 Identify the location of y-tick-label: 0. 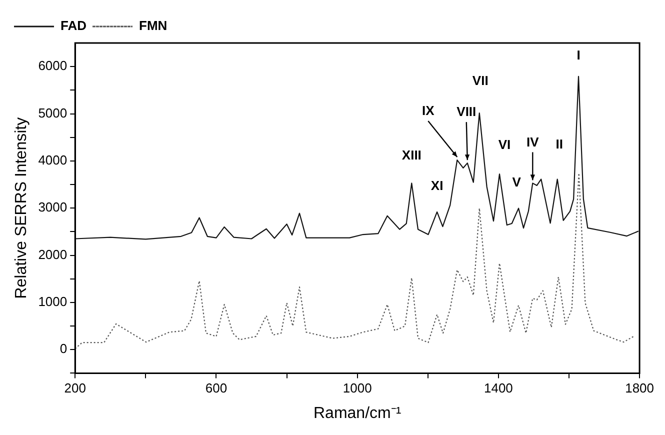
(64, 348).